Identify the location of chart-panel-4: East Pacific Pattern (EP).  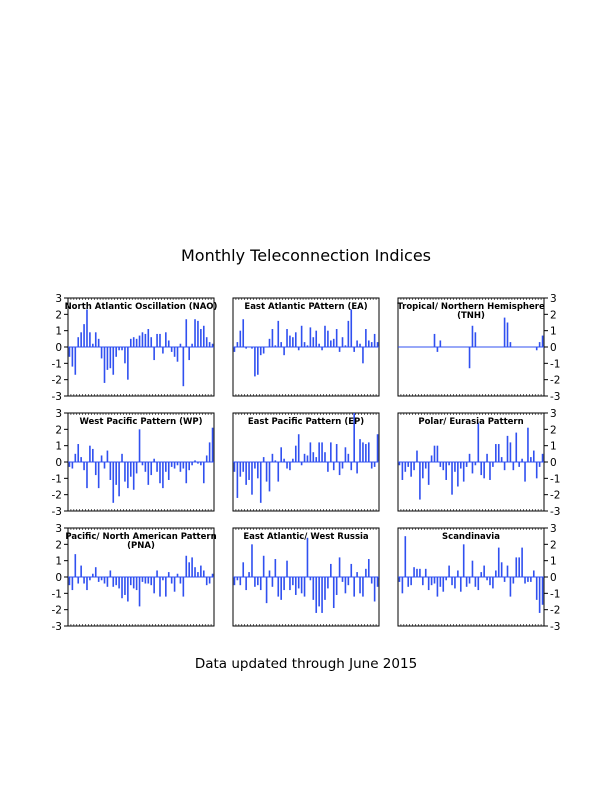
(306, 462).